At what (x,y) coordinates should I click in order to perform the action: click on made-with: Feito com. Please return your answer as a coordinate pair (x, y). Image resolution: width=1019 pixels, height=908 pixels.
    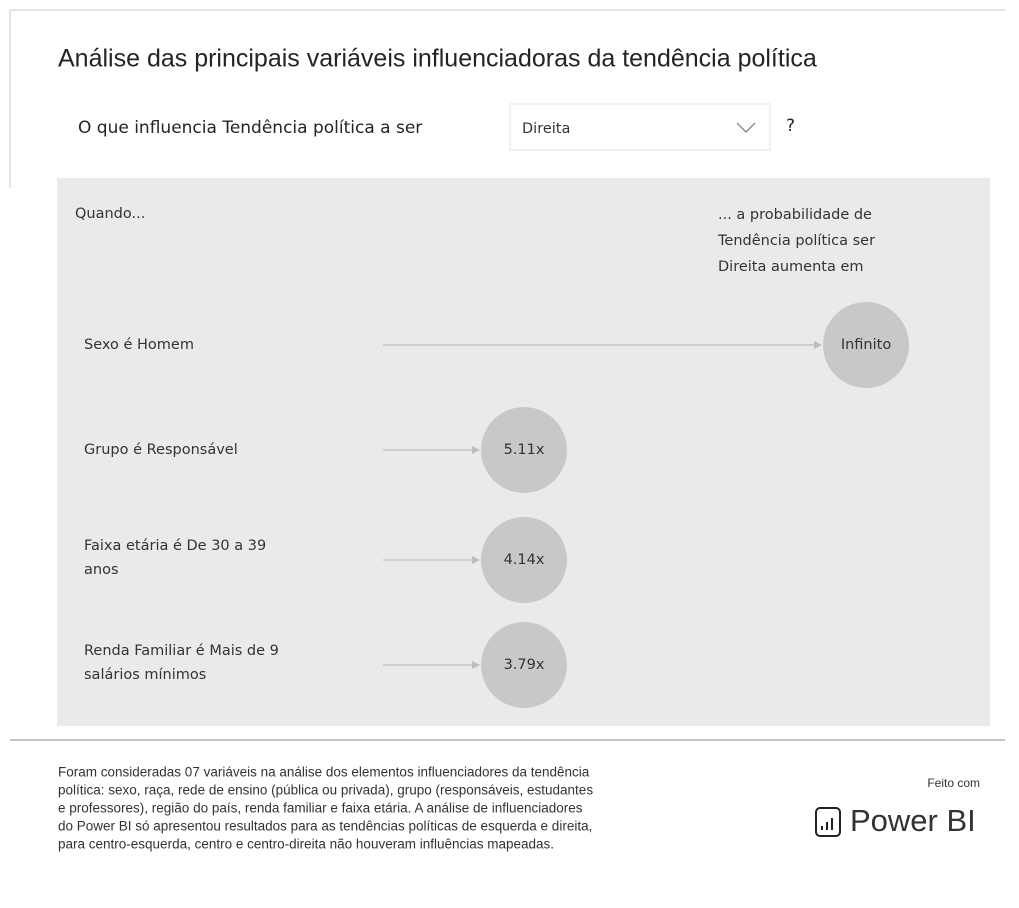
    Looking at the image, I should click on (953, 783).